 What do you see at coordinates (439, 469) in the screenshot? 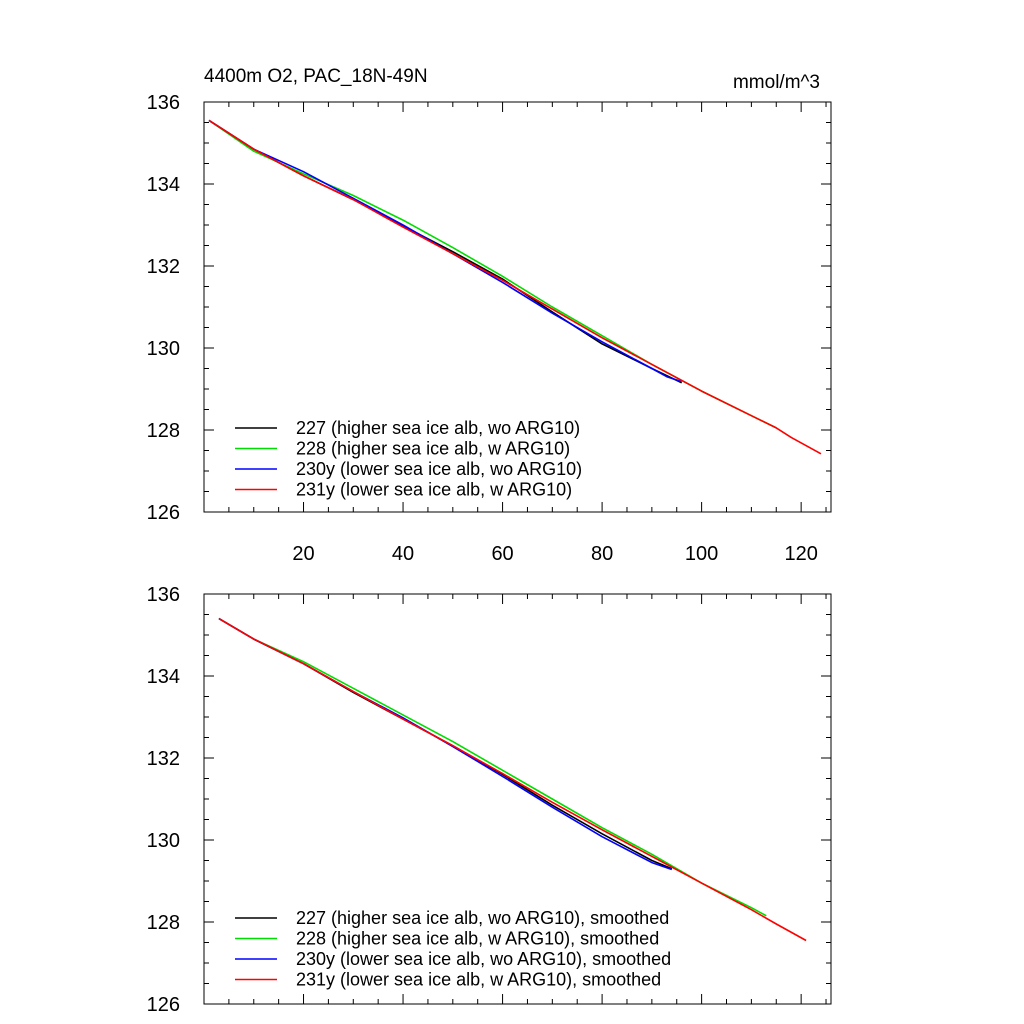
I see `legend-label: 230y (lower sea ice alb, wo ARG10)` at bounding box center [439, 469].